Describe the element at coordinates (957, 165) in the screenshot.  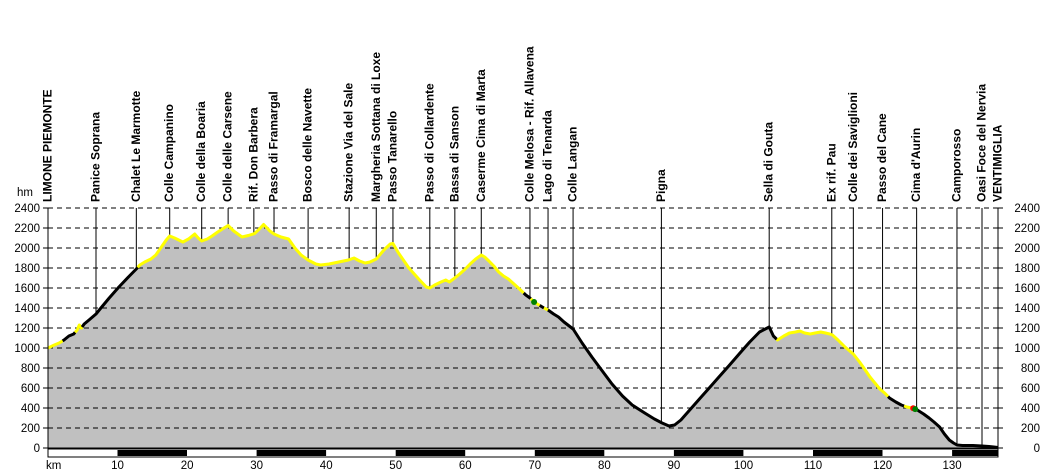
I see `waypoint-label: Camporosso` at that location.